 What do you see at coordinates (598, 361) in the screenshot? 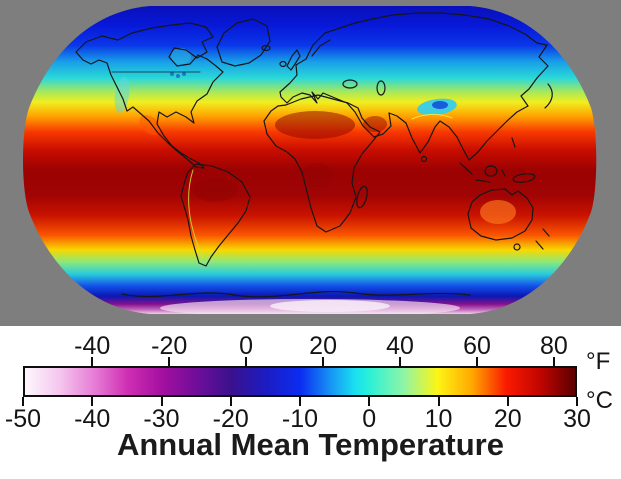
I see `fahrenheit-unit-label: °F` at bounding box center [598, 361].